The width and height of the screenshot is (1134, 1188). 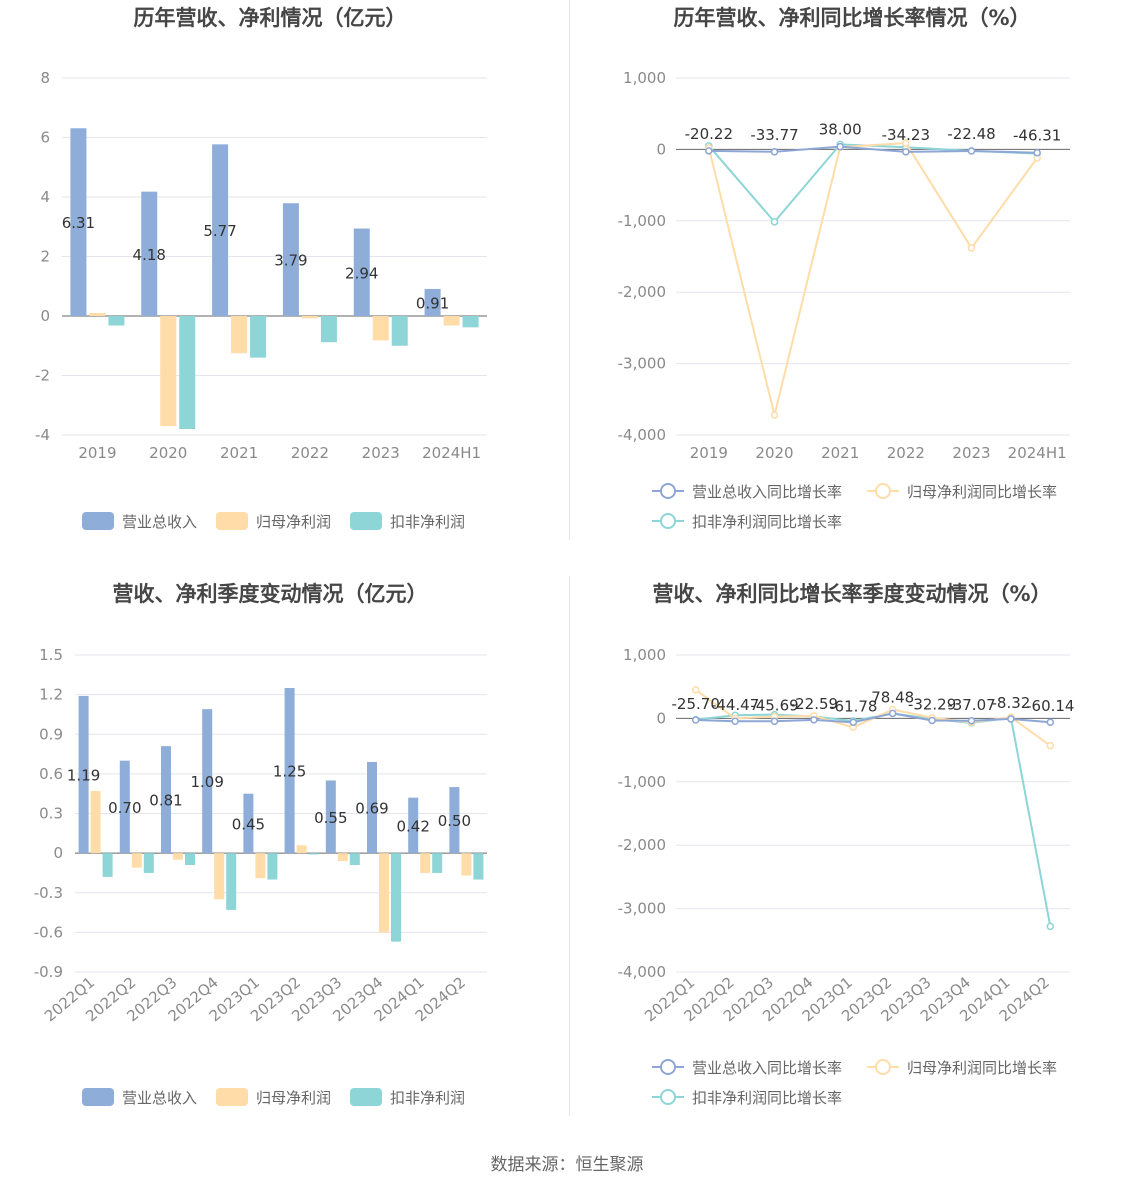 What do you see at coordinates (642, 909) in the screenshot?
I see `y-tick-label: -3,000` at bounding box center [642, 909].